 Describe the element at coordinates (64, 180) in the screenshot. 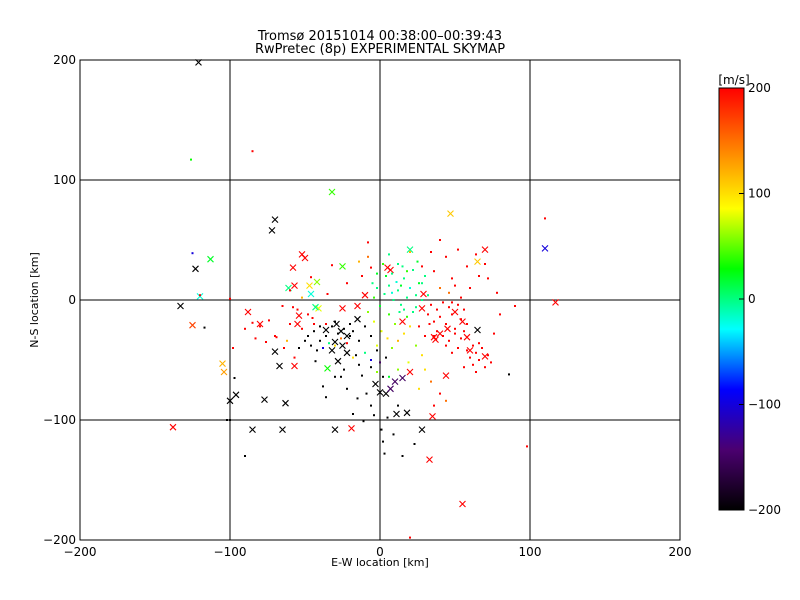

I see `y-tick-label: 100` at that location.